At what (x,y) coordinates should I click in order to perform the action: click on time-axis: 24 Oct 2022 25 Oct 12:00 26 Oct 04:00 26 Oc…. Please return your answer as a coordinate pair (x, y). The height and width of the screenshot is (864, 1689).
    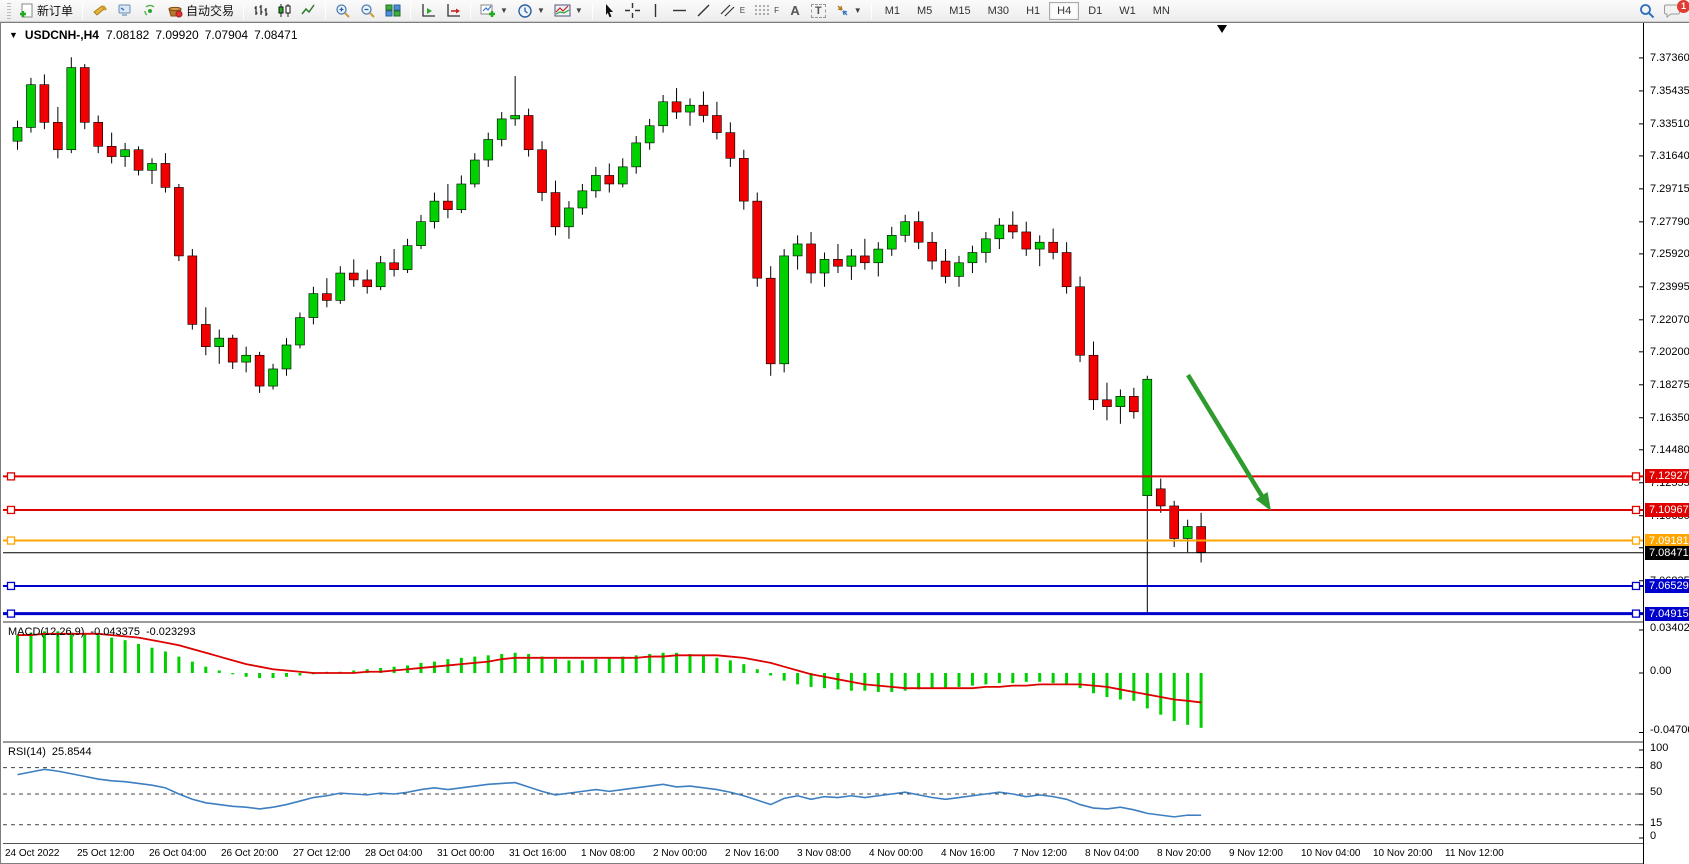
    Looking at the image, I should click on (823, 853).